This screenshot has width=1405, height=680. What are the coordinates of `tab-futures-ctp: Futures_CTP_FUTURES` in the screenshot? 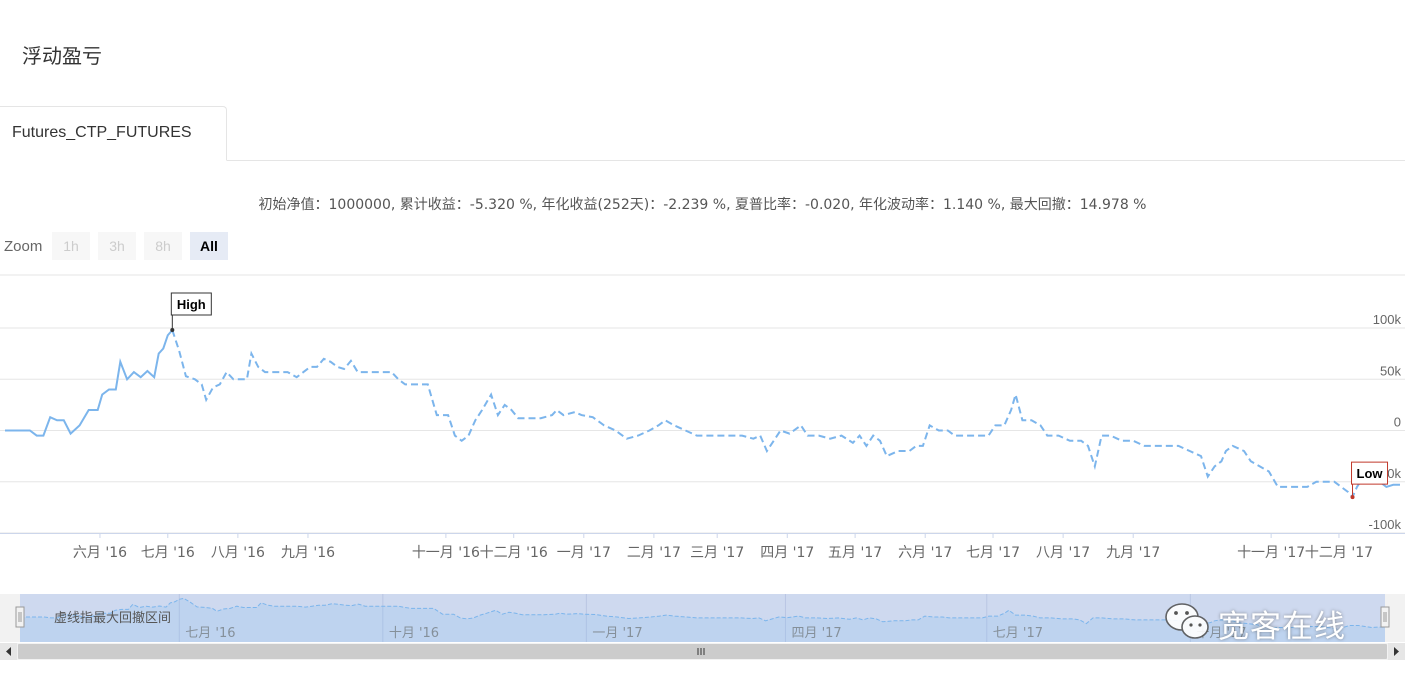 It's located at (113, 133).